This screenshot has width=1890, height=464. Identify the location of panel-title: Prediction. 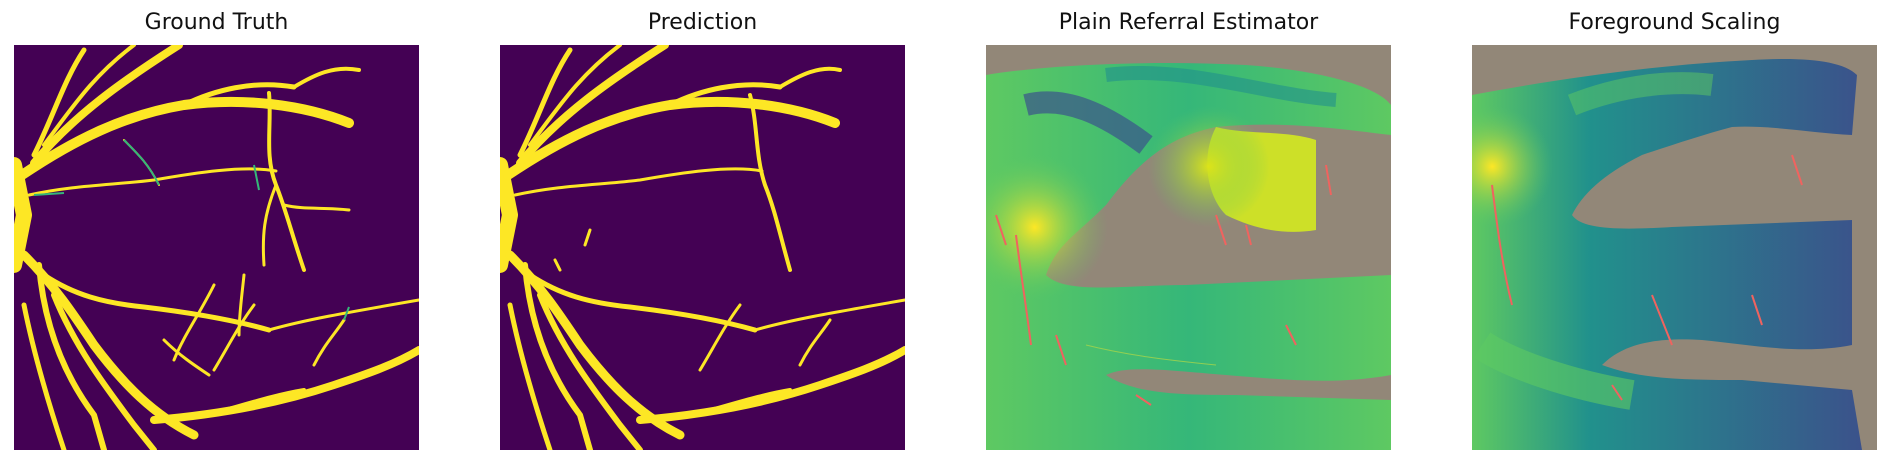
(702, 22).